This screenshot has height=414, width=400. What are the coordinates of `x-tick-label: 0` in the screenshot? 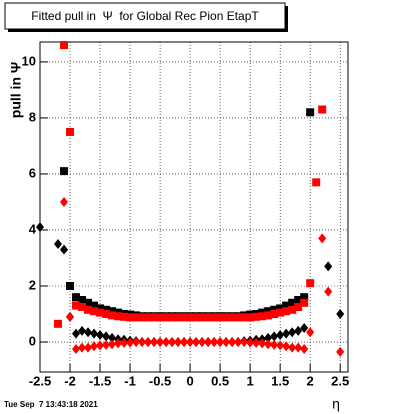 It's located at (189, 380).